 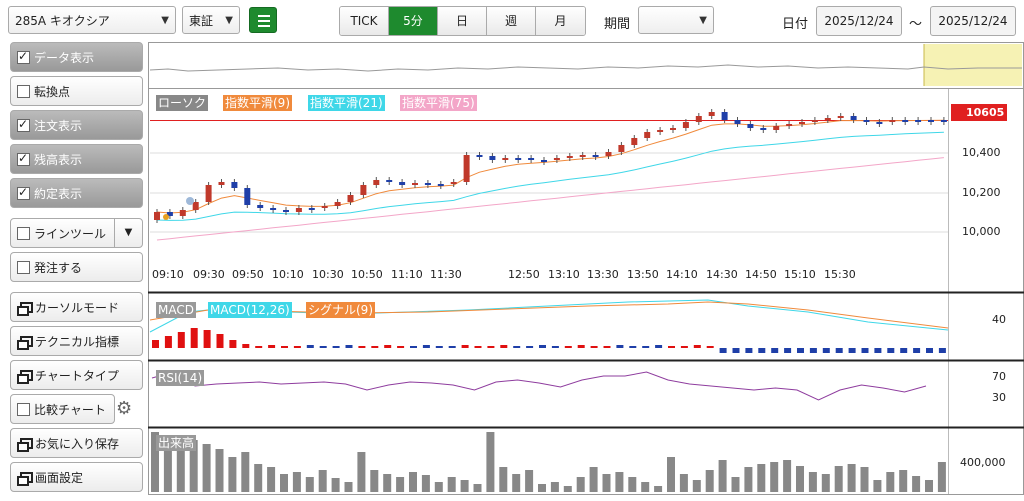 I want to click on sidebar-item-label: データ表示, so click(x=64, y=57).